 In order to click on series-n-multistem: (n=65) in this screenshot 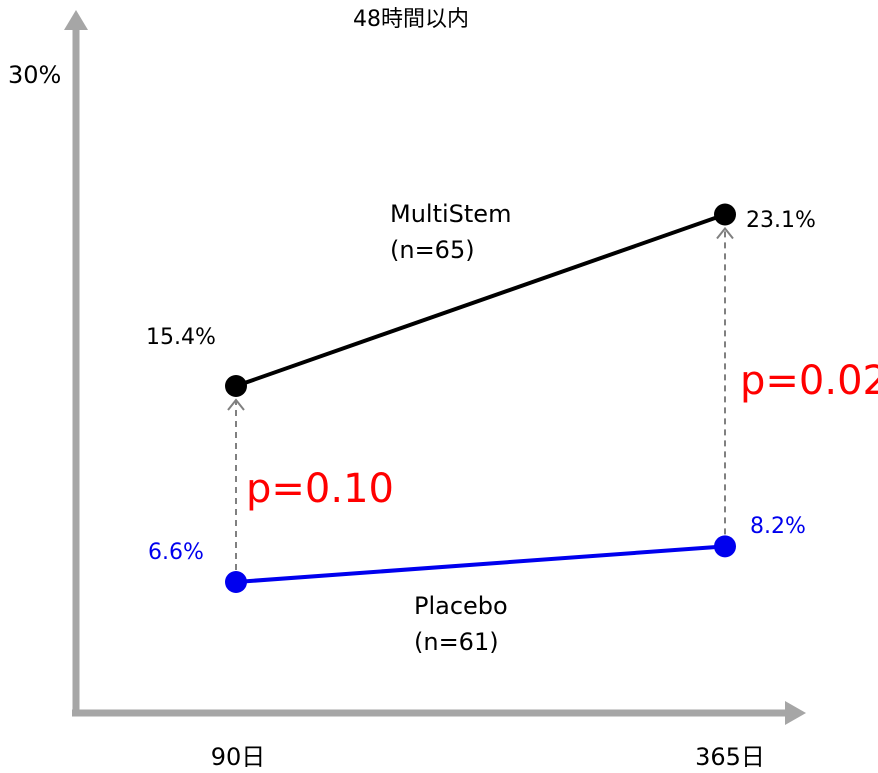, I will do `click(432, 250)`.